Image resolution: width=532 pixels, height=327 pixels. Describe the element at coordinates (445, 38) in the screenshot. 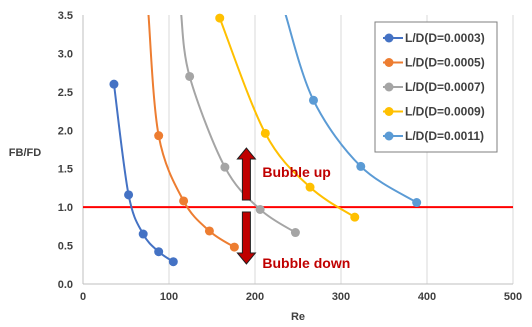

I see `legend-label-0: L/D(D=0.0003)` at that location.